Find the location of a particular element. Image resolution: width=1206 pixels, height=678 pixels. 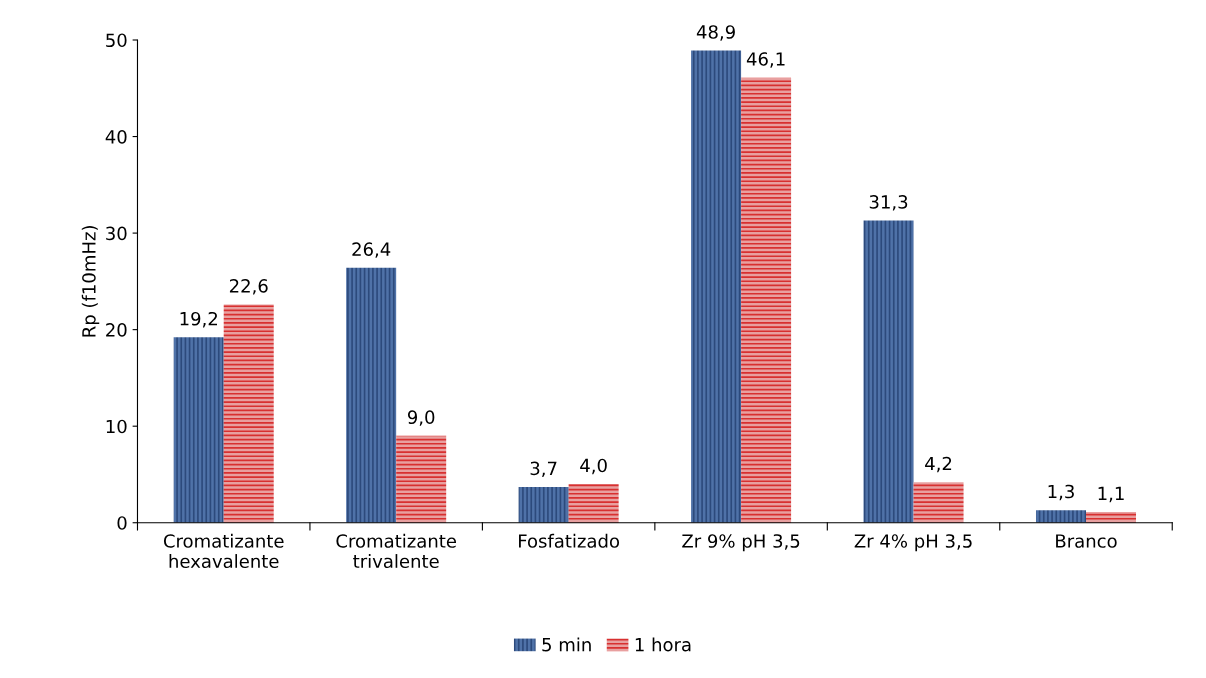

y-tick-label: 20 is located at coordinates (116, 330).